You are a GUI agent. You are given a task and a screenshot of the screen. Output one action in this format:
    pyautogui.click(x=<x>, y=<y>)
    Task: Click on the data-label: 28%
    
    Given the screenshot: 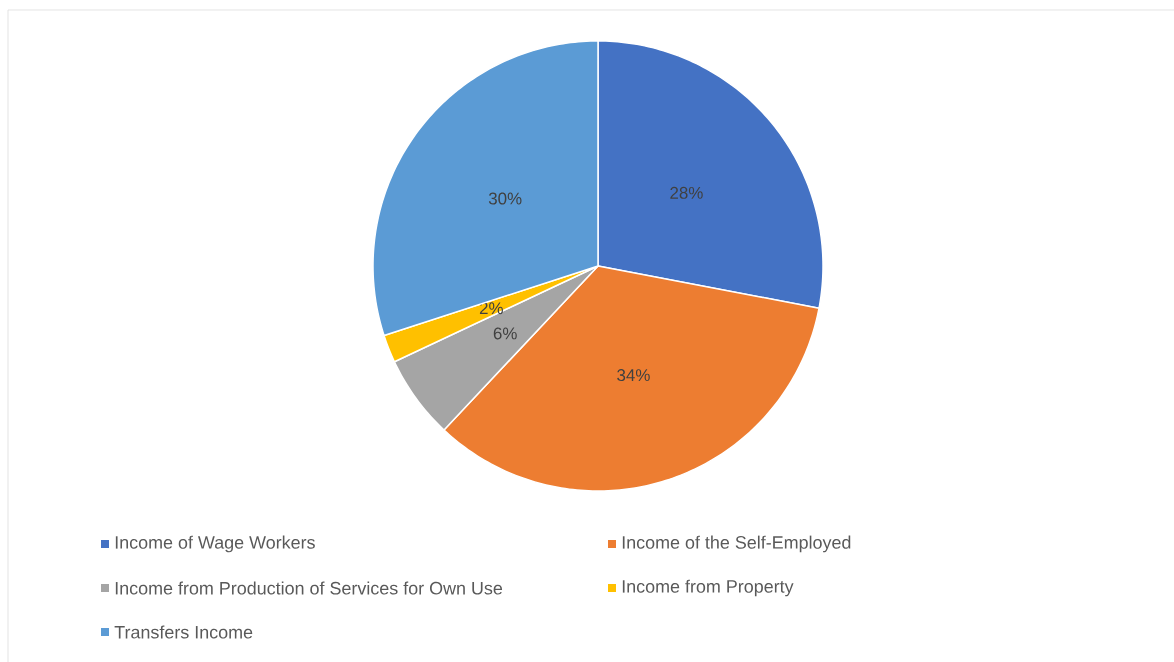 What is the action you would take?
    pyautogui.click(x=686, y=192)
    